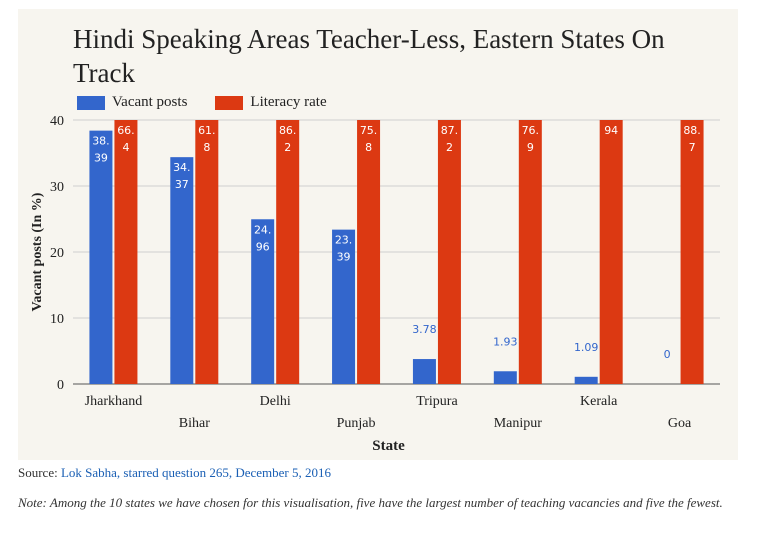 Image resolution: width=772 pixels, height=545 pixels. What do you see at coordinates (586, 380) in the screenshot?
I see `bar-vacant-posts-kerala` at bounding box center [586, 380].